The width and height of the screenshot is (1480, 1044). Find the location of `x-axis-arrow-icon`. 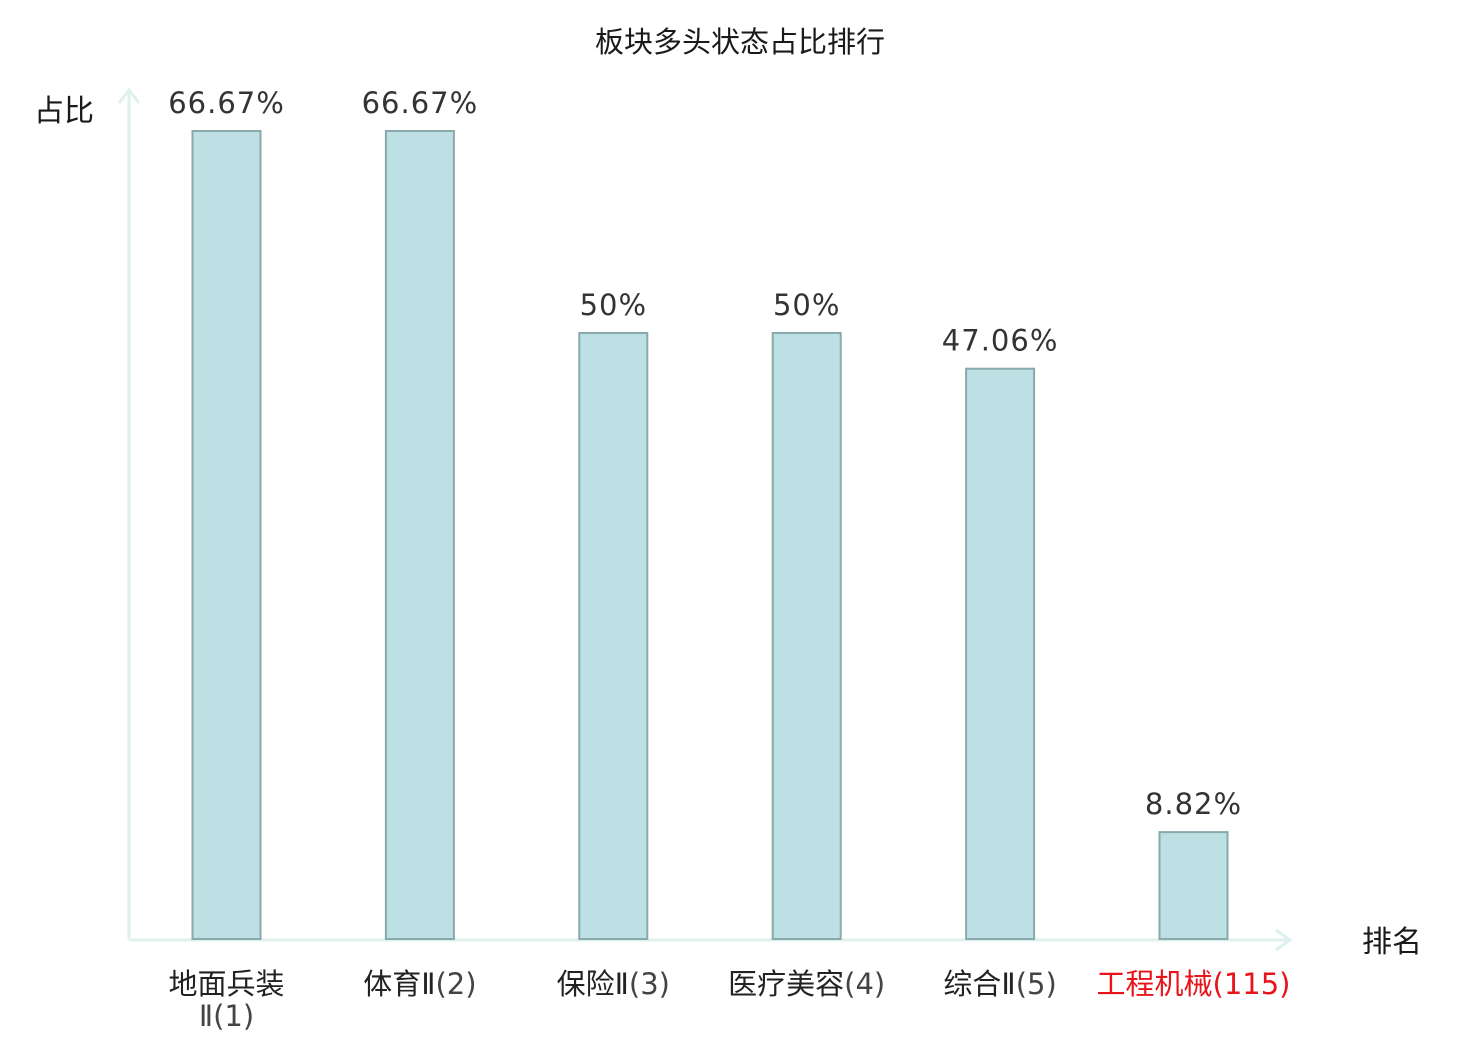

x-axis-arrow-icon is located at coordinates (1284, 940).